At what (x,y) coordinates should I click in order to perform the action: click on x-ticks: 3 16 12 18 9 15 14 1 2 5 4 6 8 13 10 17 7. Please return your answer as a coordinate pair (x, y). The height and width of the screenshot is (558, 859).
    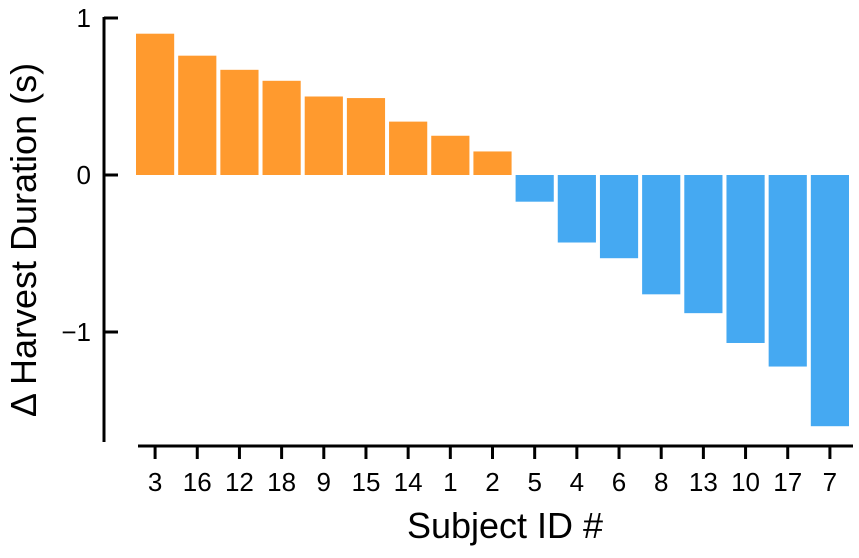
    Looking at the image, I should click on (492, 471).